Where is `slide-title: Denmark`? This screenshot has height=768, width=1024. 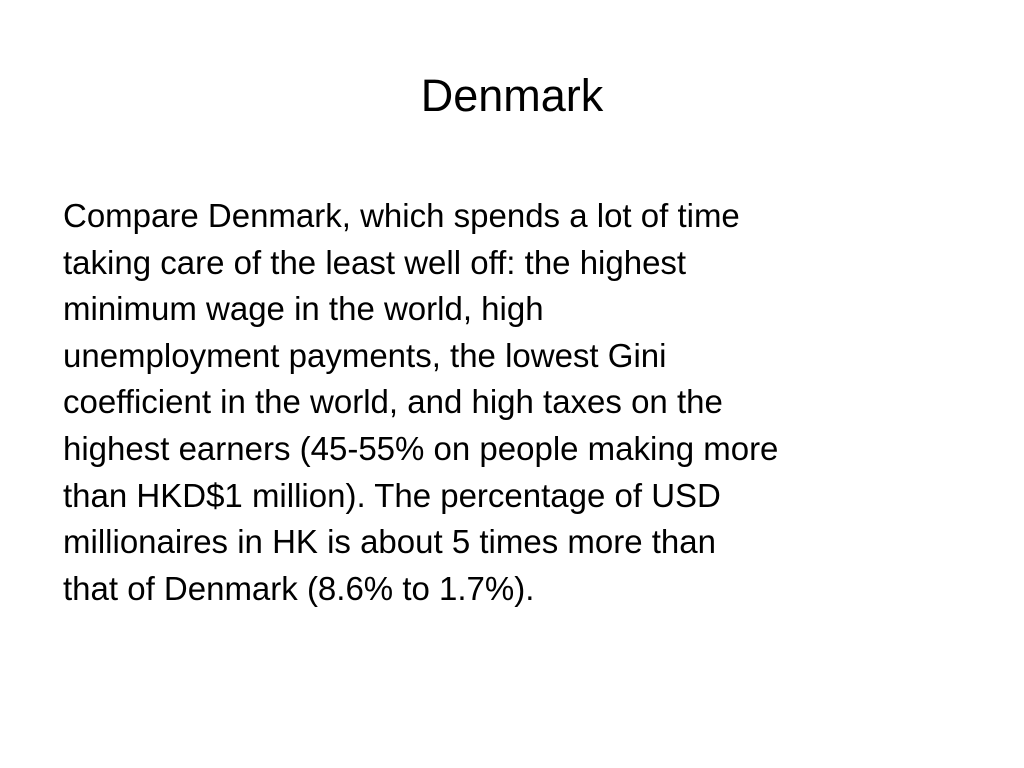
slide-title: Denmark is located at coordinates (512, 95).